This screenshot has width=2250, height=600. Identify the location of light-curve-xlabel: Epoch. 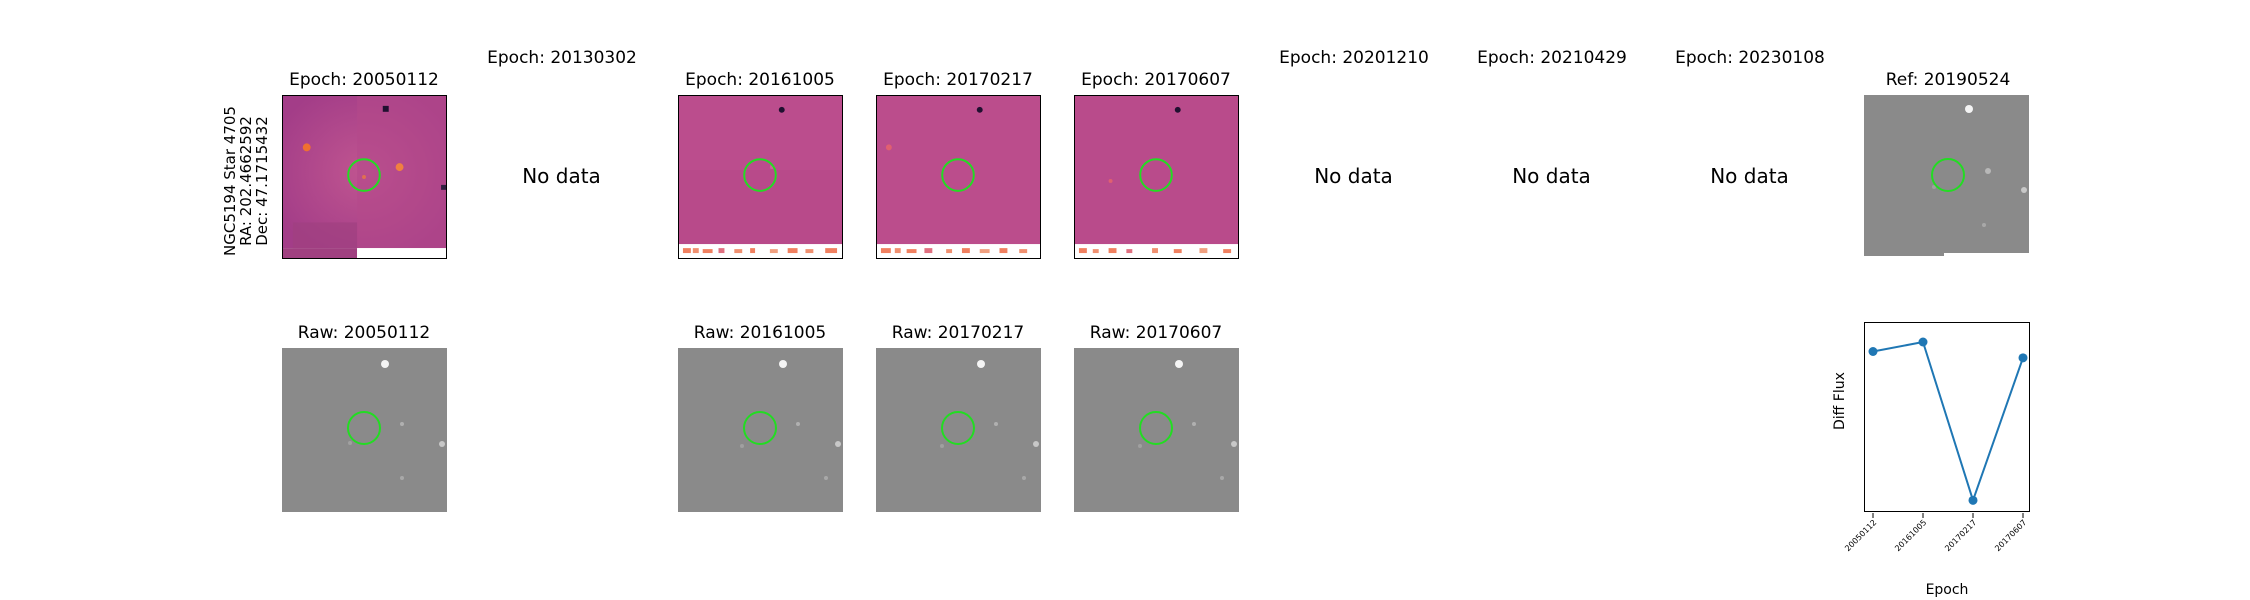
(1947, 590).